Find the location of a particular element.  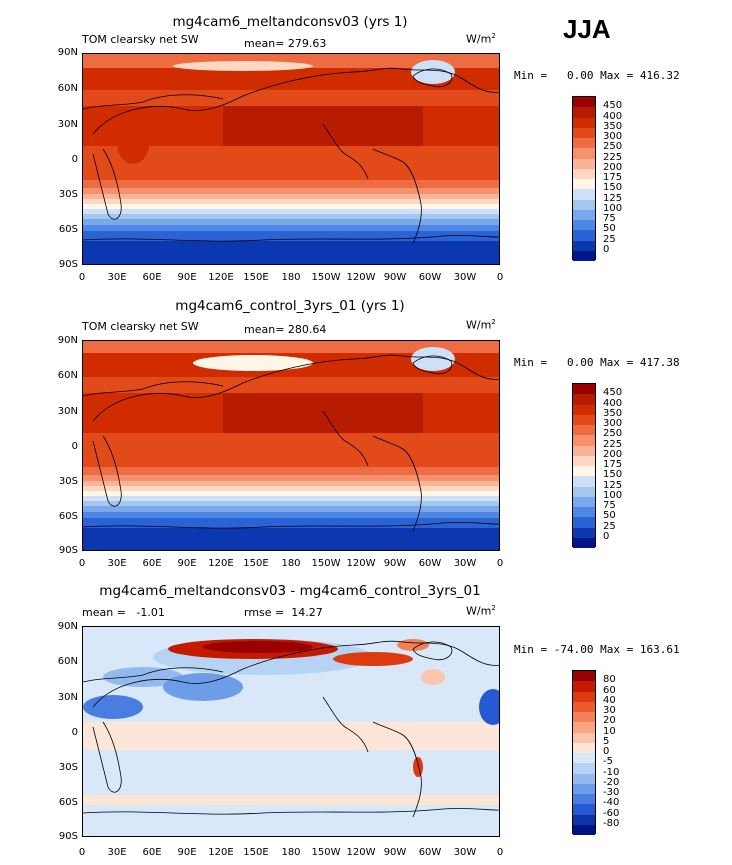

p3-xtick: 0 is located at coordinates (500, 852).